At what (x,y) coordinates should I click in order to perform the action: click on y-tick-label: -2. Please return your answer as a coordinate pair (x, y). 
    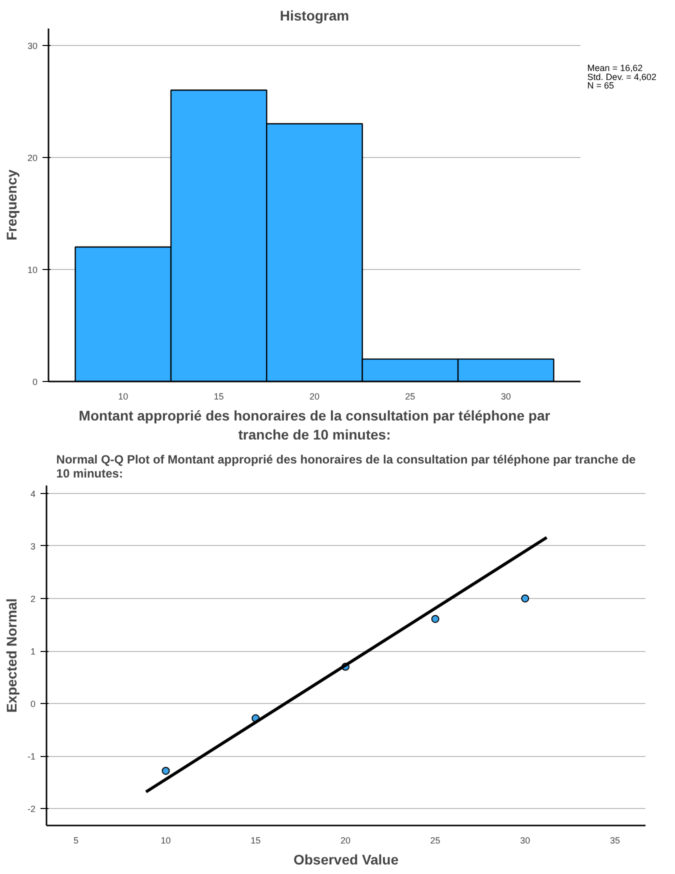
    Looking at the image, I should click on (32, 809).